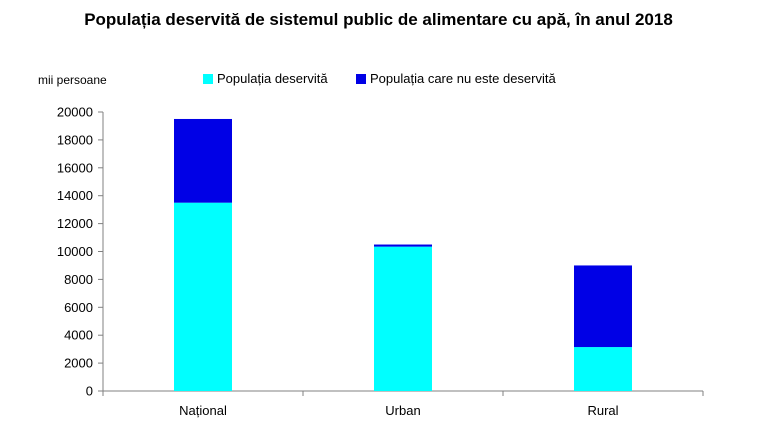 This screenshot has height=425, width=757. I want to click on y-tick-label: 4000, so click(78, 335).